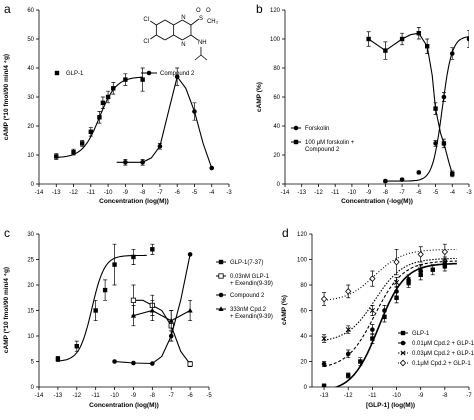  Describe the element at coordinates (317, 129) in the screenshot. I see `legend-label: Forskolin` at that location.